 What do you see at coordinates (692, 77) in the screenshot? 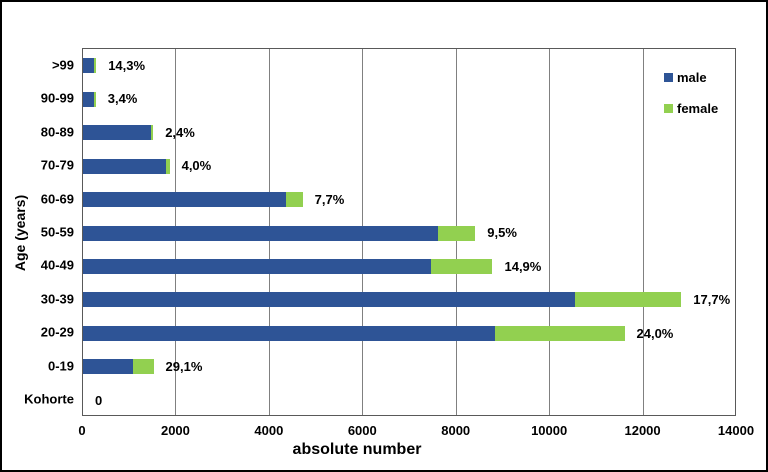
I see `legend-label-male: male` at bounding box center [692, 77].